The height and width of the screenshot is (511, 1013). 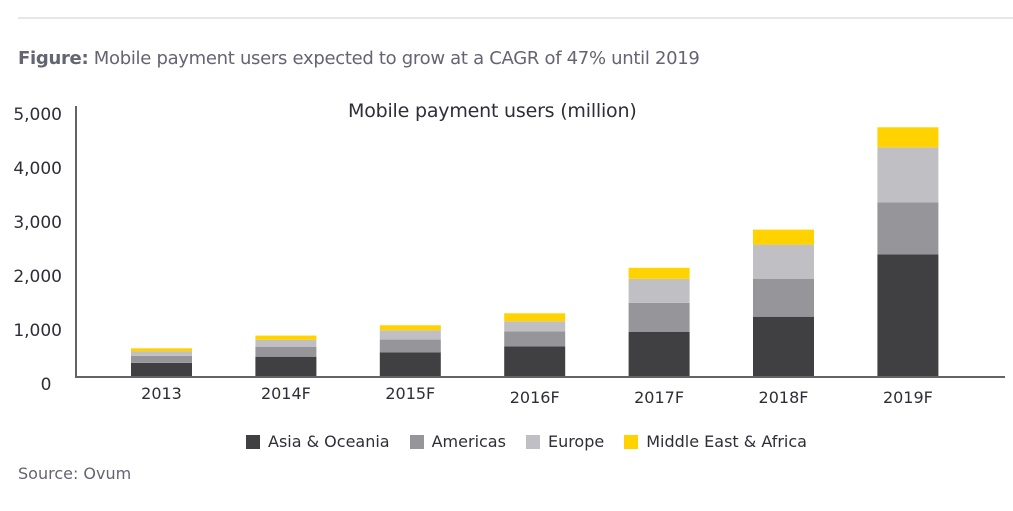 What do you see at coordinates (783, 237) in the screenshot?
I see `bar-segment-2018F-middle-east-africa` at bounding box center [783, 237].